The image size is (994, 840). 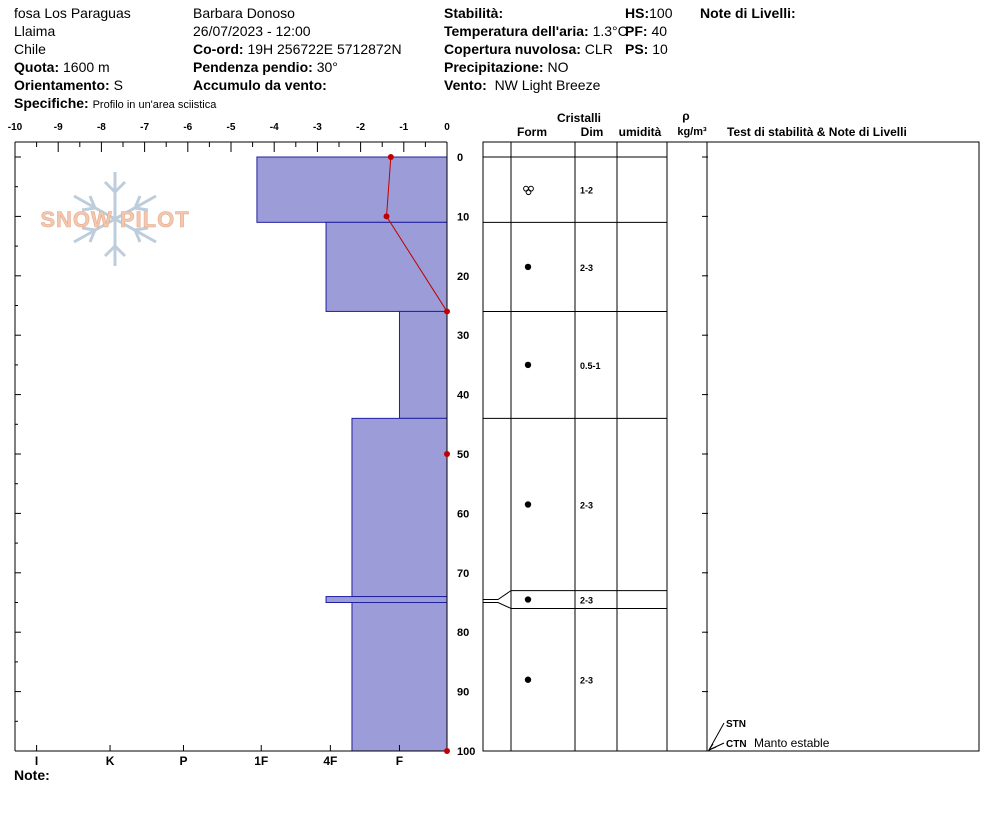 I want to click on sky-value: CLR, so click(x=598, y=49).